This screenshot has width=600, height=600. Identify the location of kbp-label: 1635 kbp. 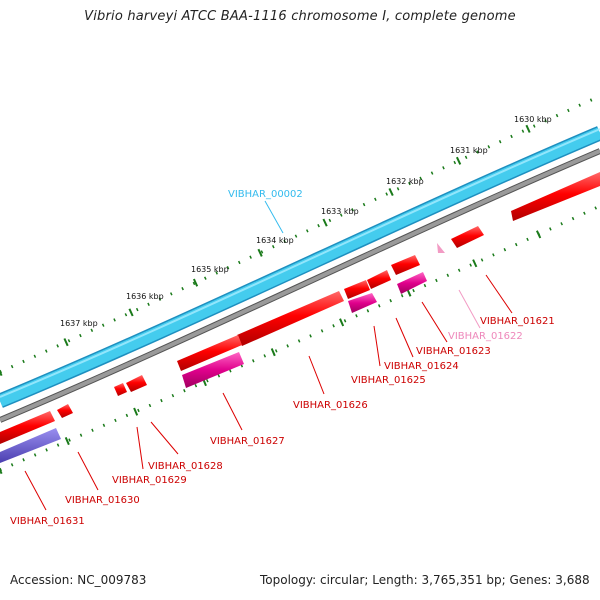
(210, 269).